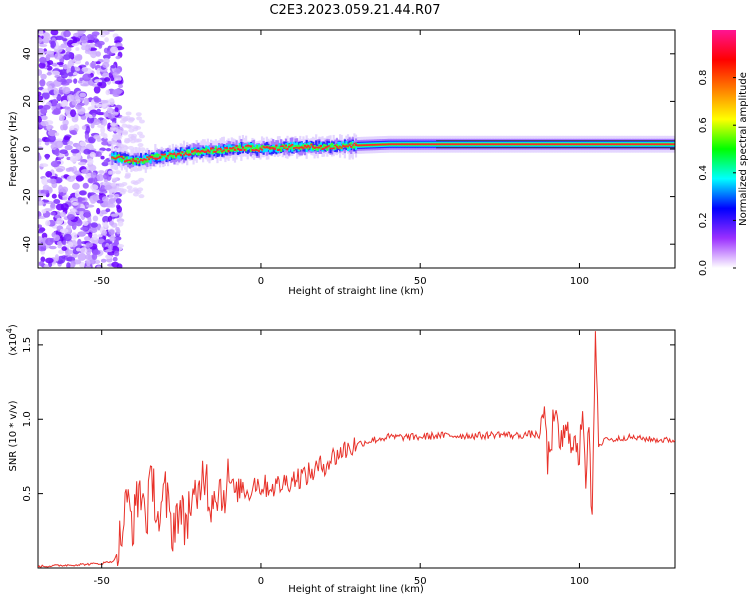  What do you see at coordinates (12, 340) in the screenshot?
I see `scale-factor-label: (x104)` at bounding box center [12, 340].